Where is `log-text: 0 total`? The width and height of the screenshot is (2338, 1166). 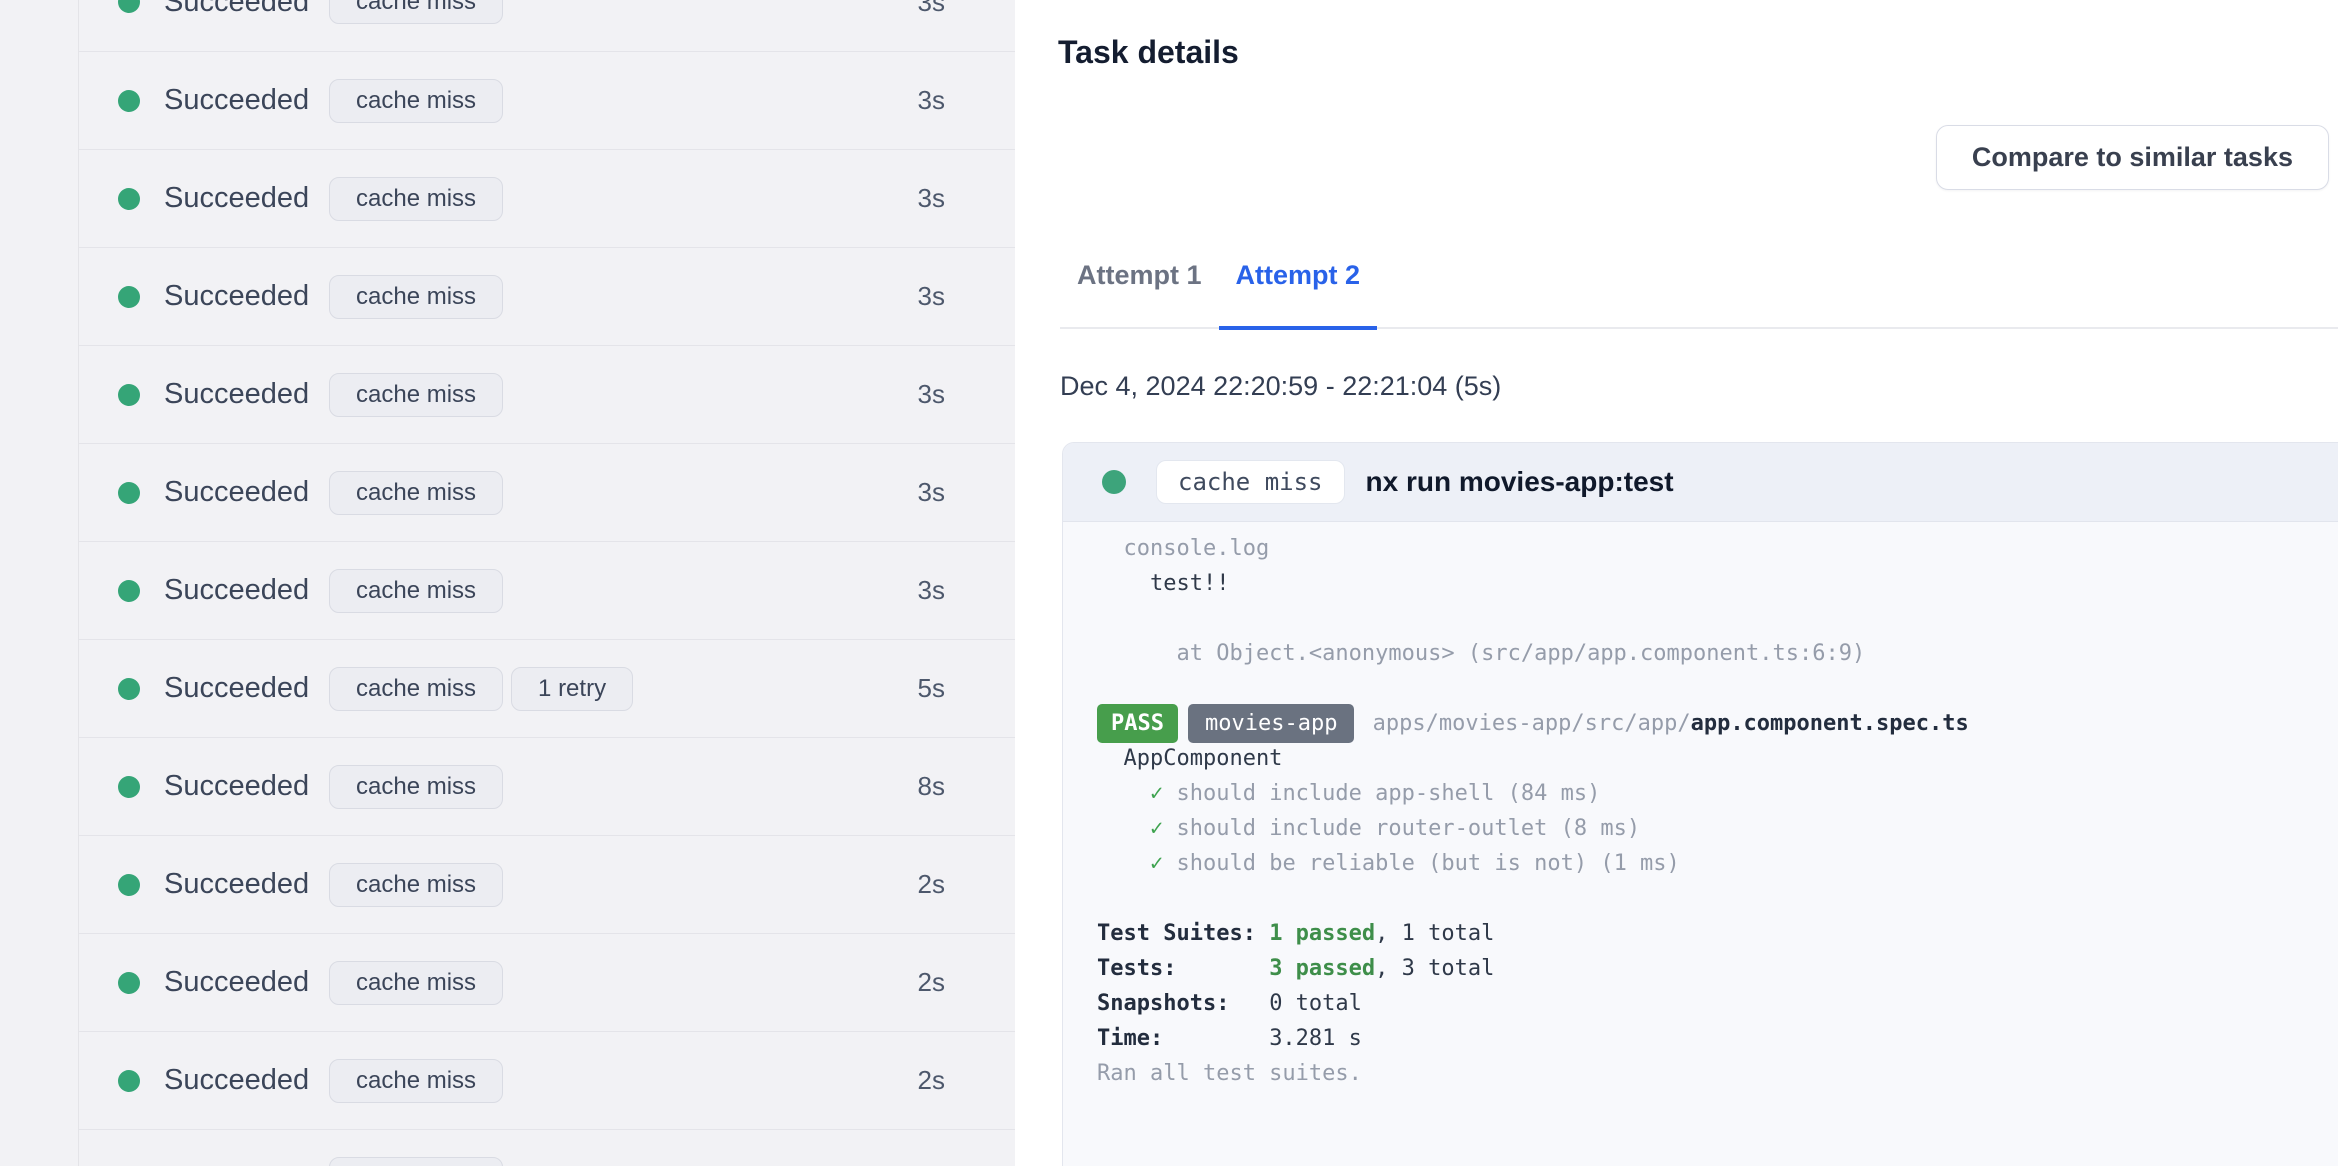
log-text: 0 total is located at coordinates (1315, 1003).